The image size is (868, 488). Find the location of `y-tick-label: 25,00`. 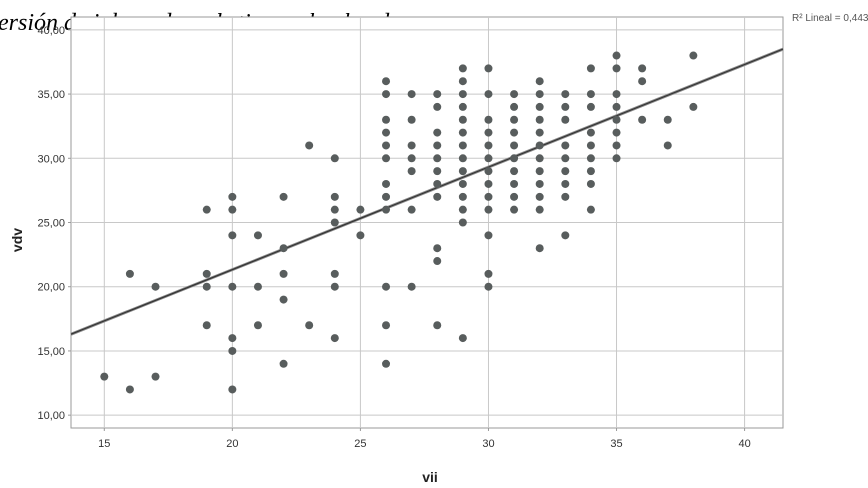

y-tick-label: 25,00 is located at coordinates (51, 224).